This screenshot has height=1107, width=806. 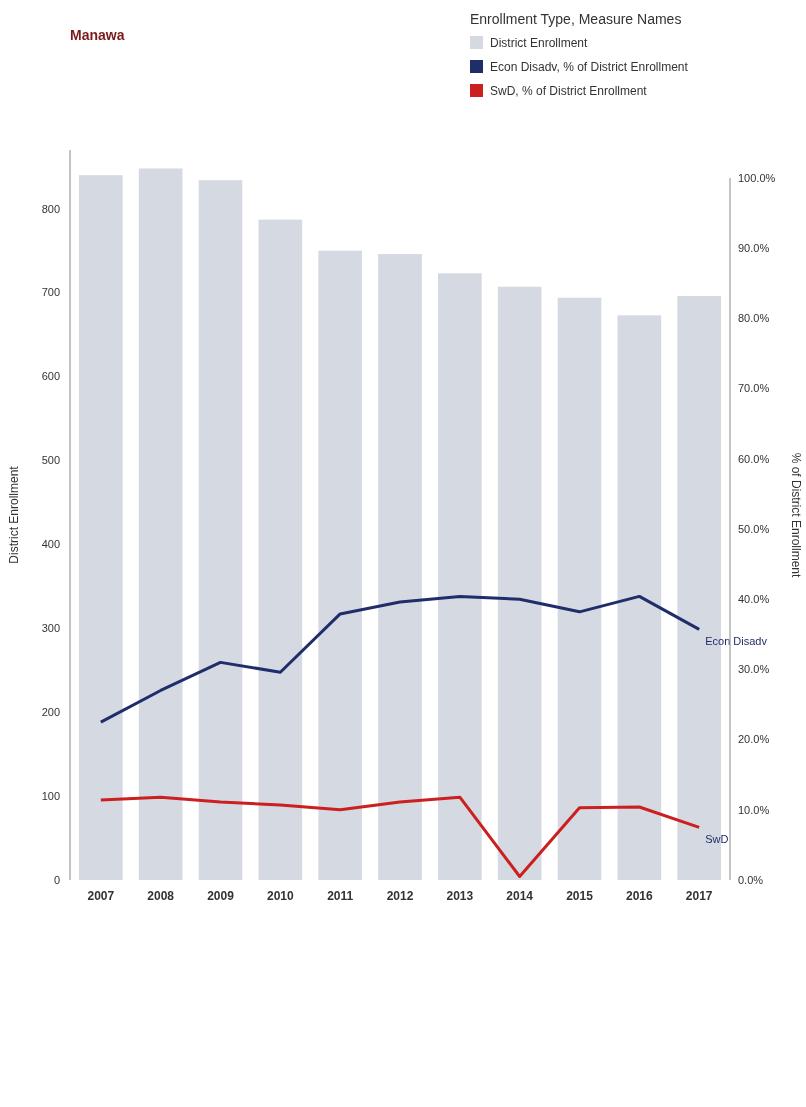 I want to click on y2-tick-label: 10.0%, so click(x=754, y=809).